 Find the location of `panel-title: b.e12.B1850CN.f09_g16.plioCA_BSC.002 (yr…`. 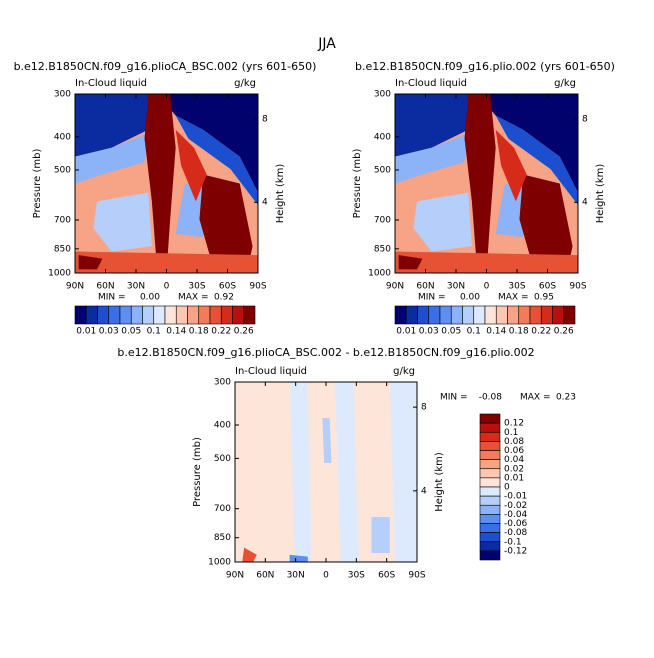

panel-title: b.e12.B1850CN.f09_g16.plioCA_BSC.002 (yr… is located at coordinates (165, 66).